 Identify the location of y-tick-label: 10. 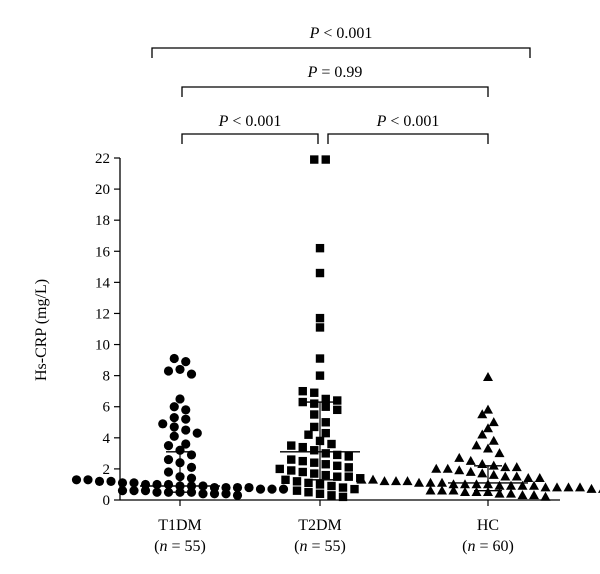
(102, 346).